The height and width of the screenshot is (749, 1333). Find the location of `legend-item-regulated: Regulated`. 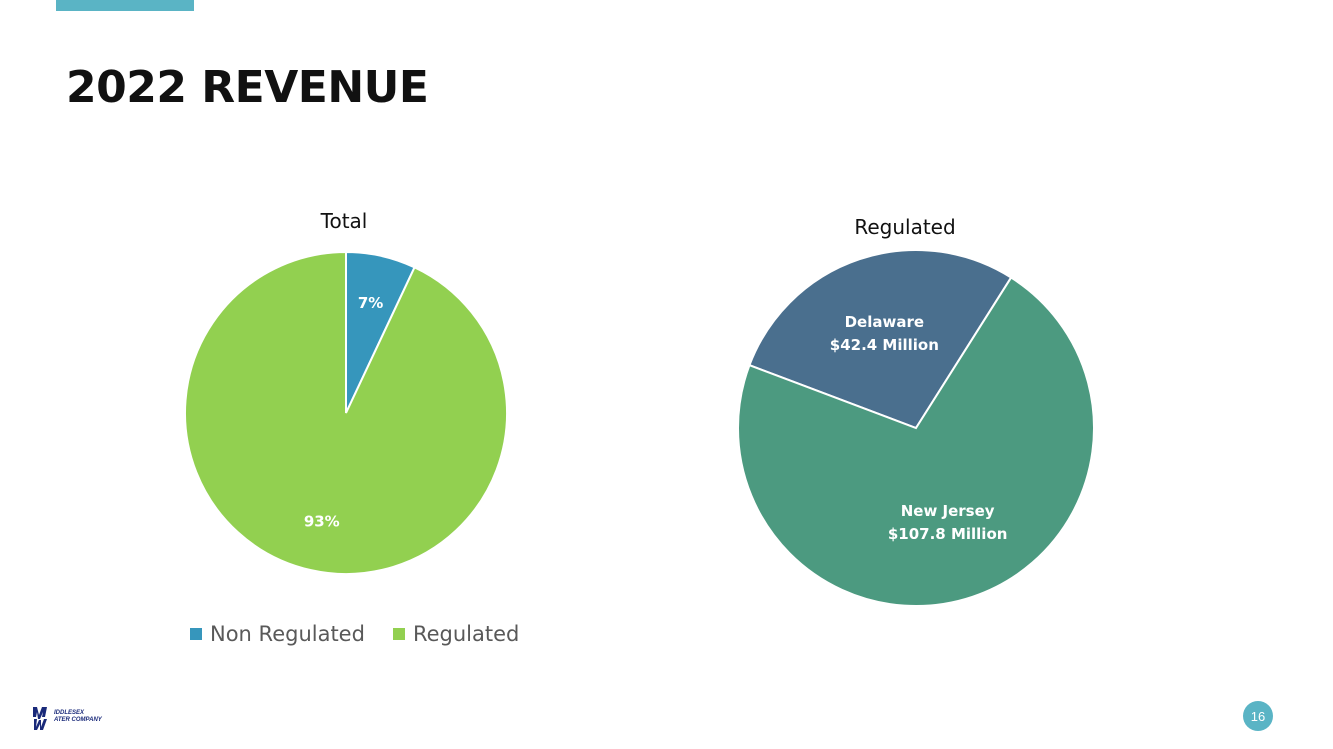

legend-item-regulated: Regulated is located at coordinates (456, 634).